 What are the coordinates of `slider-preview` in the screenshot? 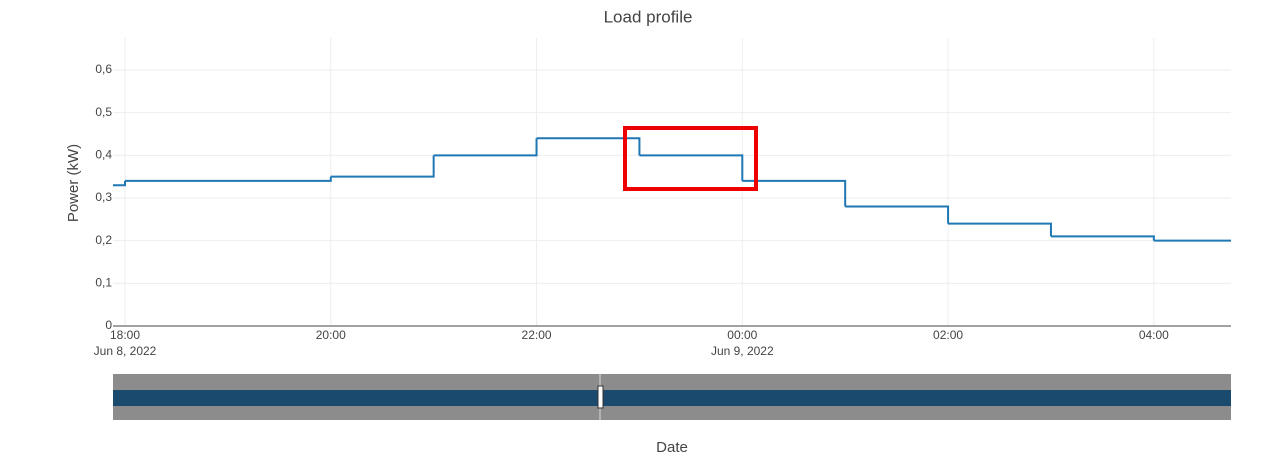 It's located at (672, 398).